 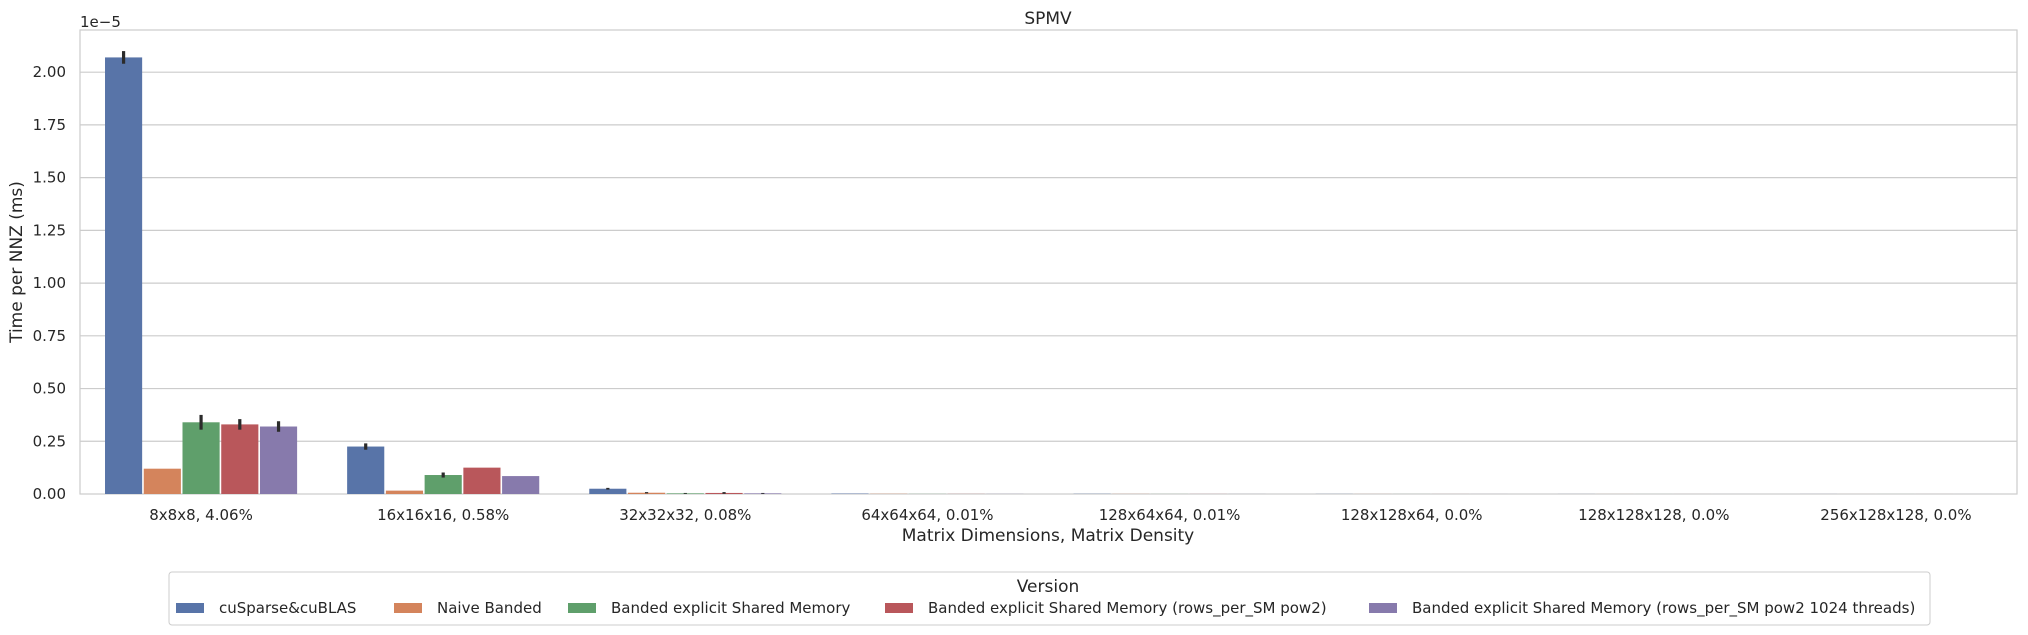 I want to click on y-tick-label: 0.00, so click(x=49, y=494).